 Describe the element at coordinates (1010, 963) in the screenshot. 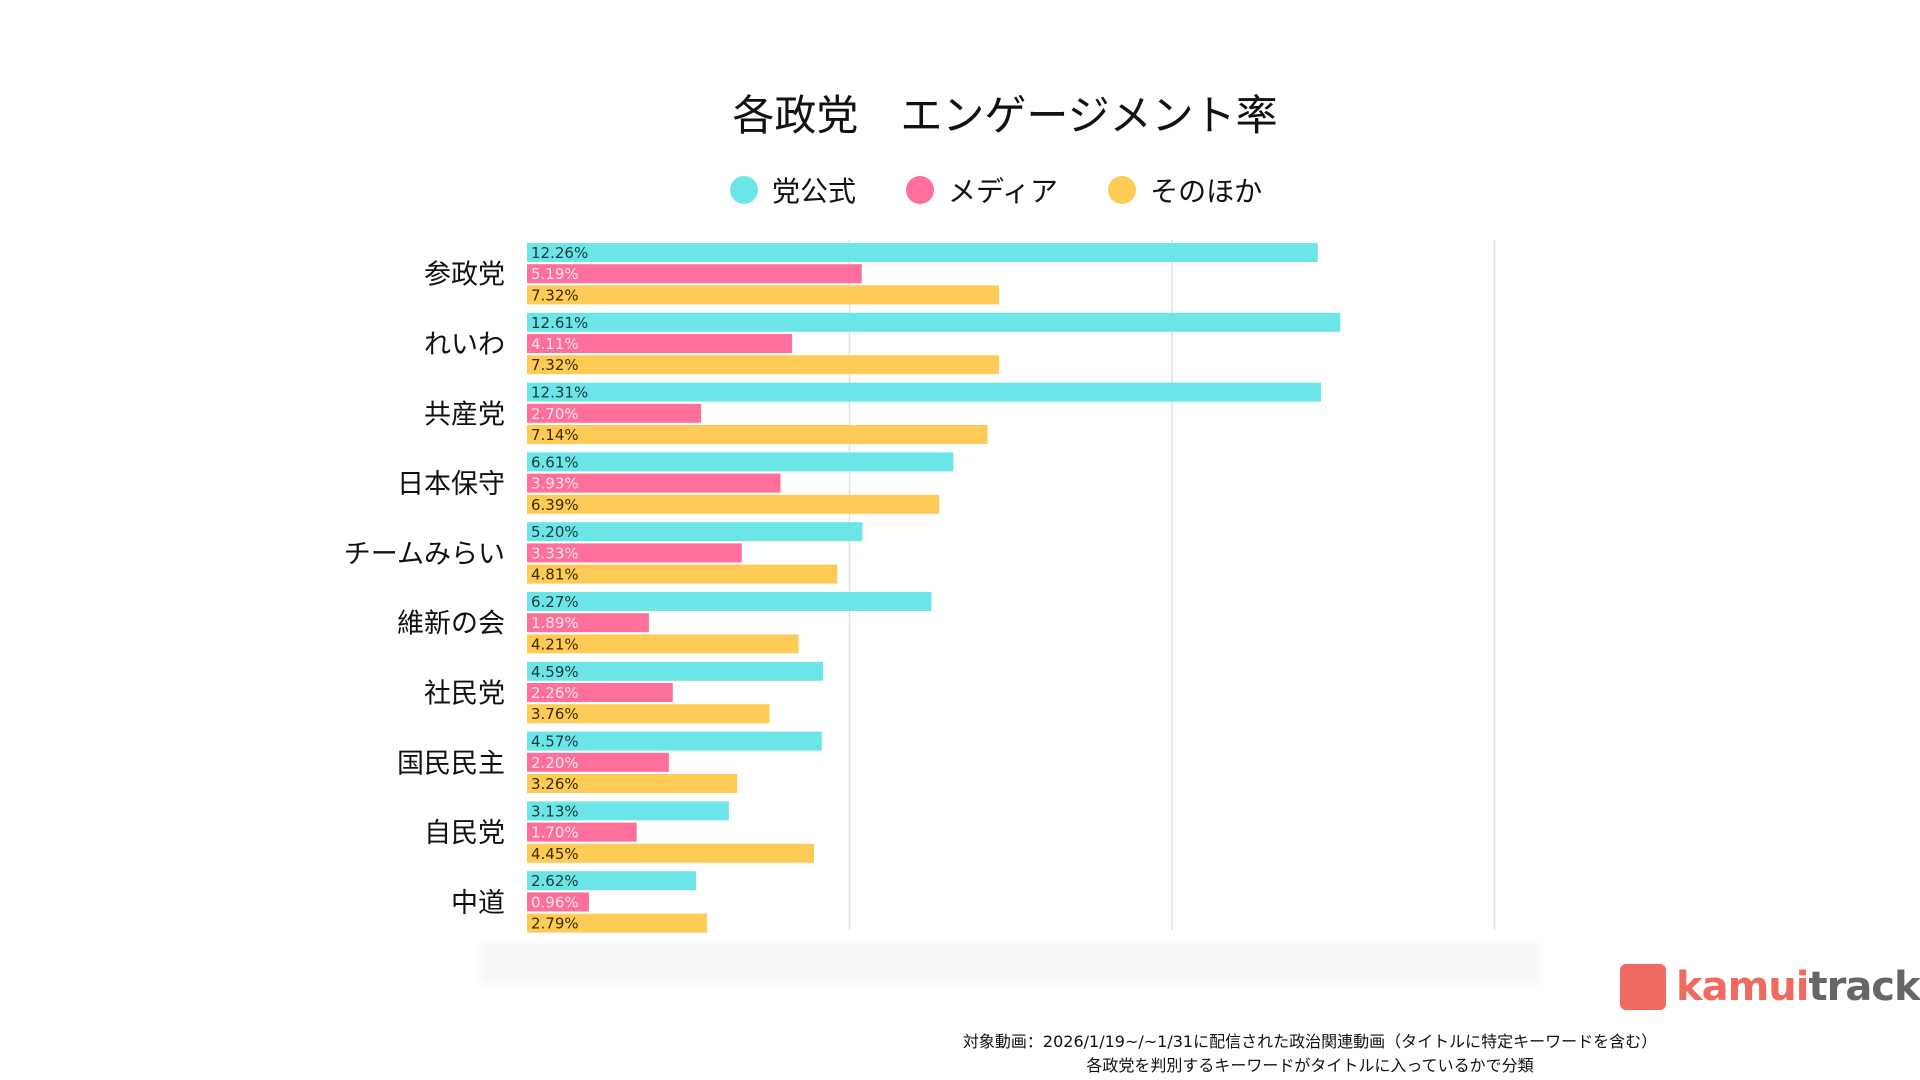

I see `x-axis-blurred` at that location.